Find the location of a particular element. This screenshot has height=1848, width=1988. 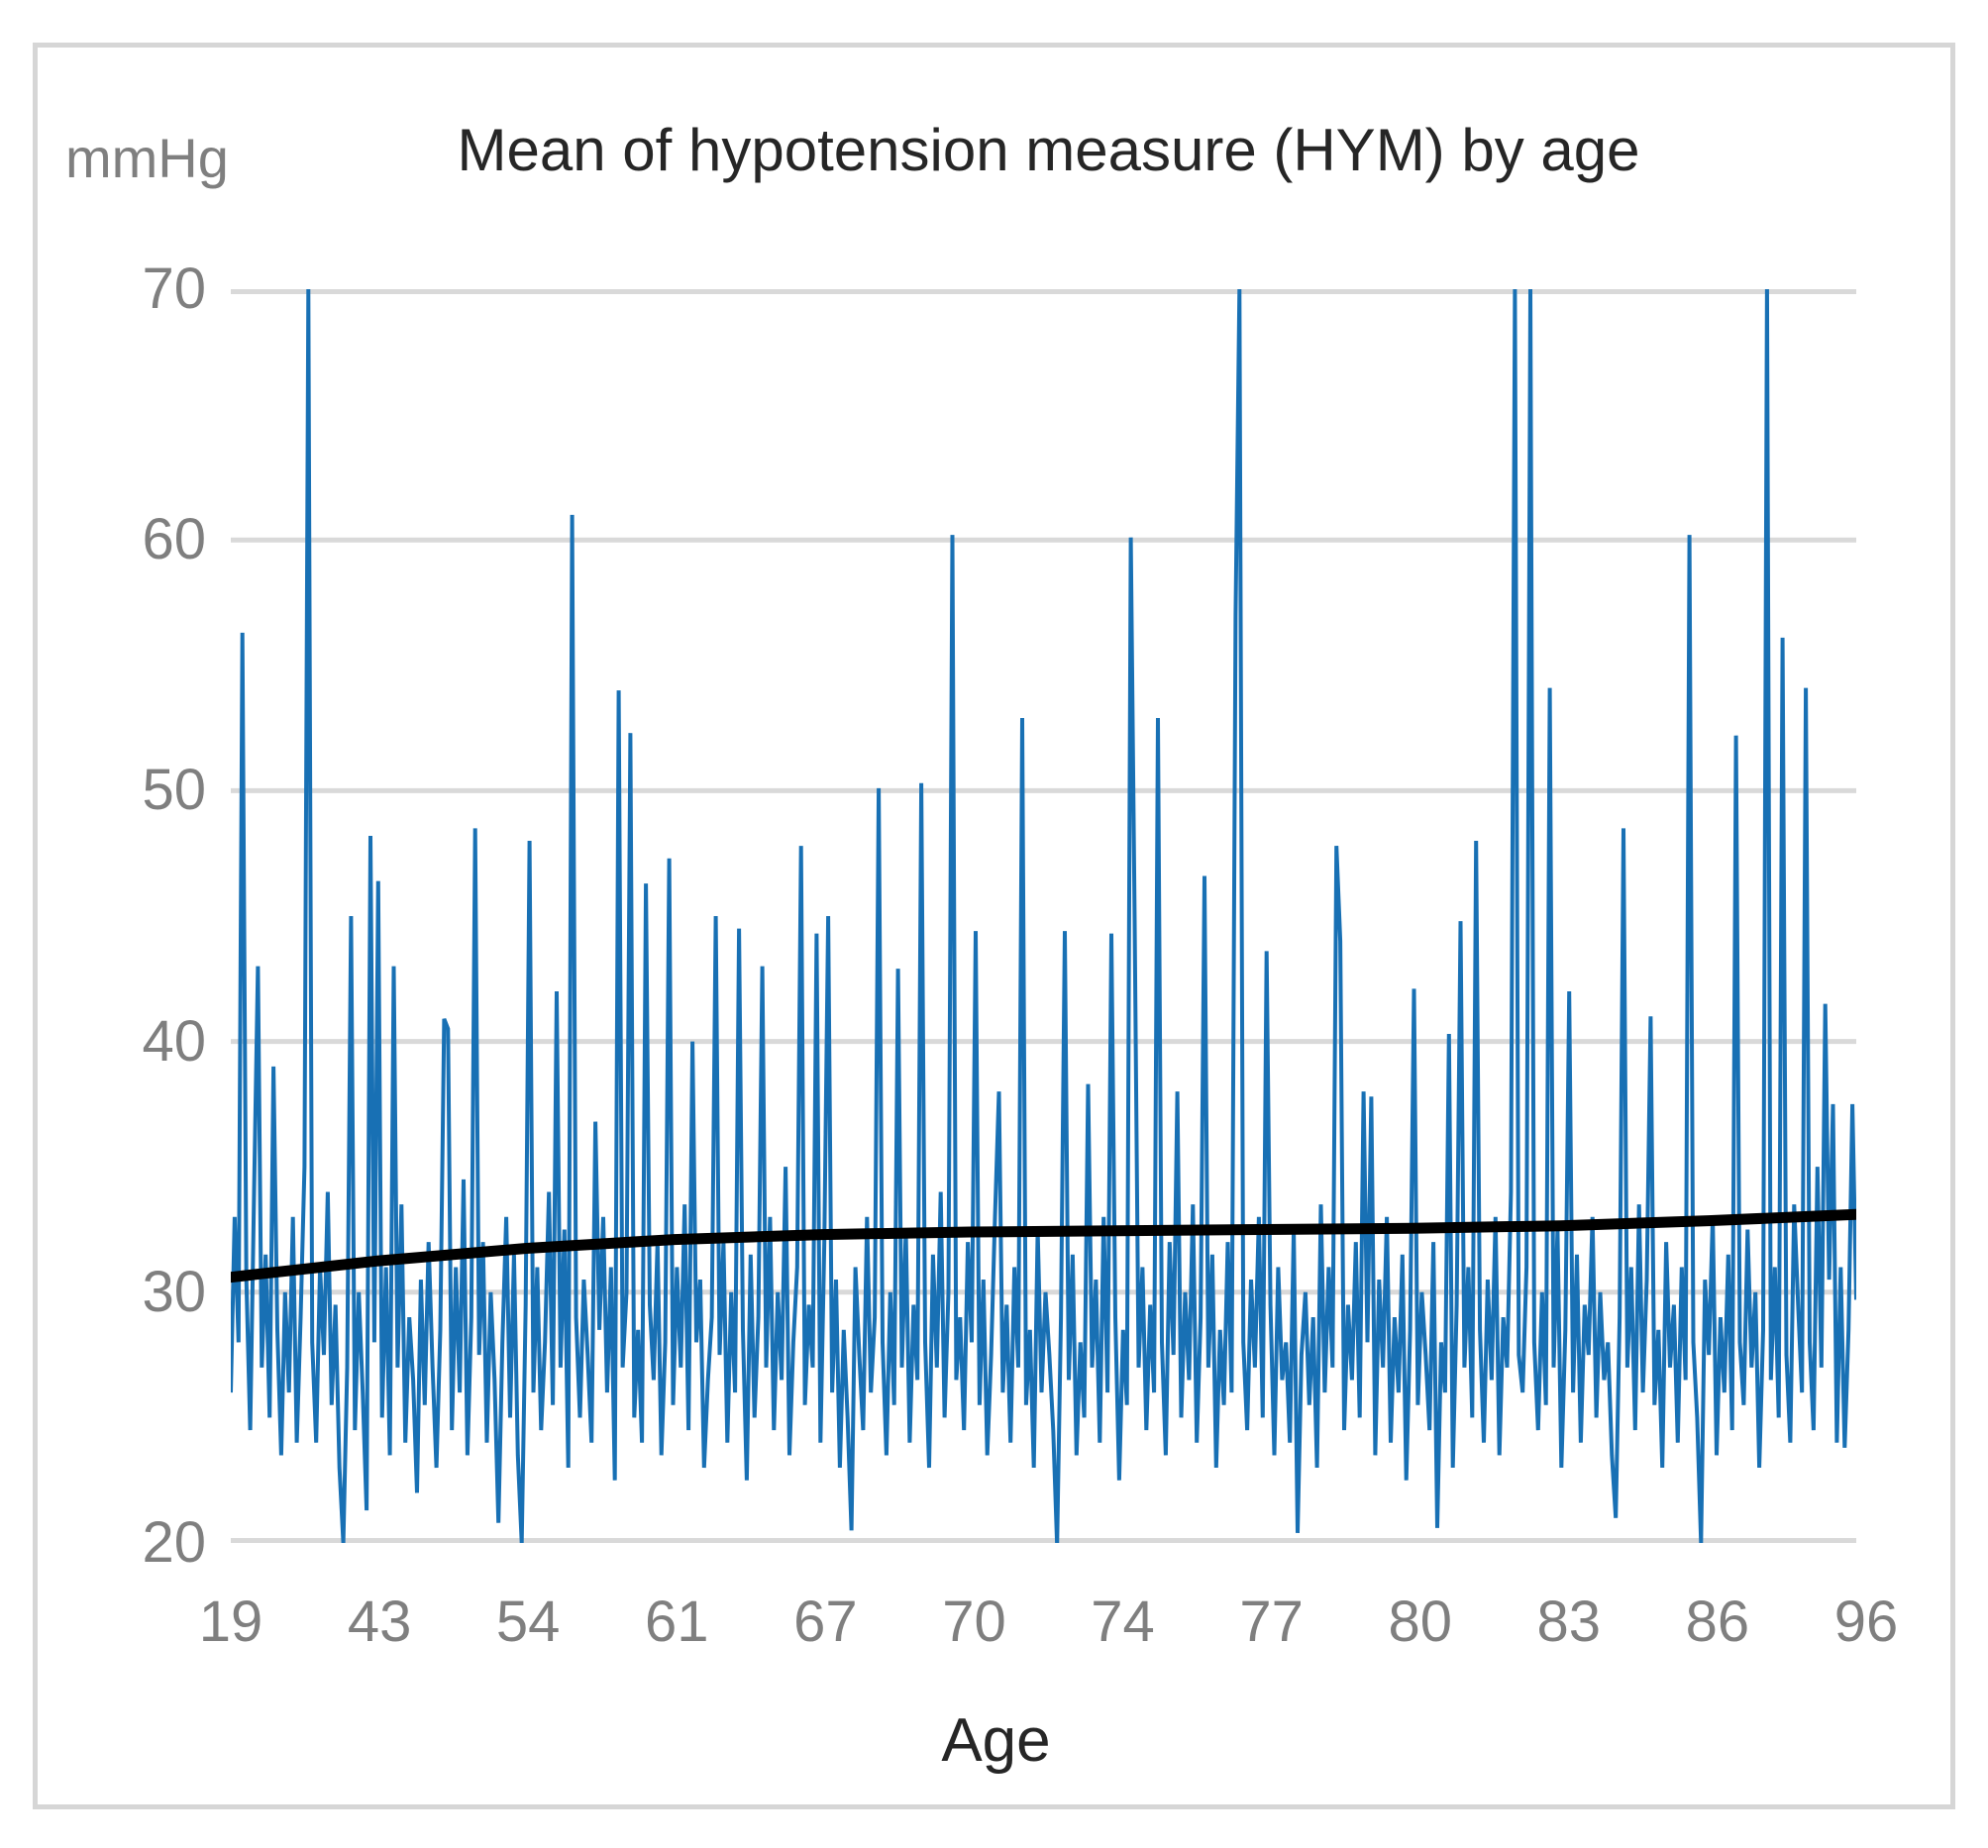

x-tick-label: 43 is located at coordinates (379, 1622).